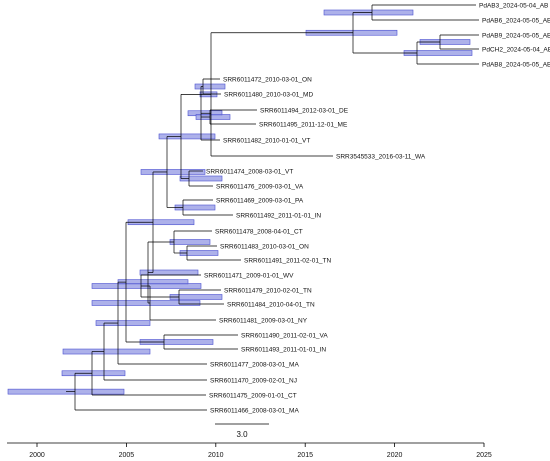  What do you see at coordinates (259, 231) in the screenshot?
I see `tip-label: SRR6011478_2008-04-01_CT` at bounding box center [259, 231].